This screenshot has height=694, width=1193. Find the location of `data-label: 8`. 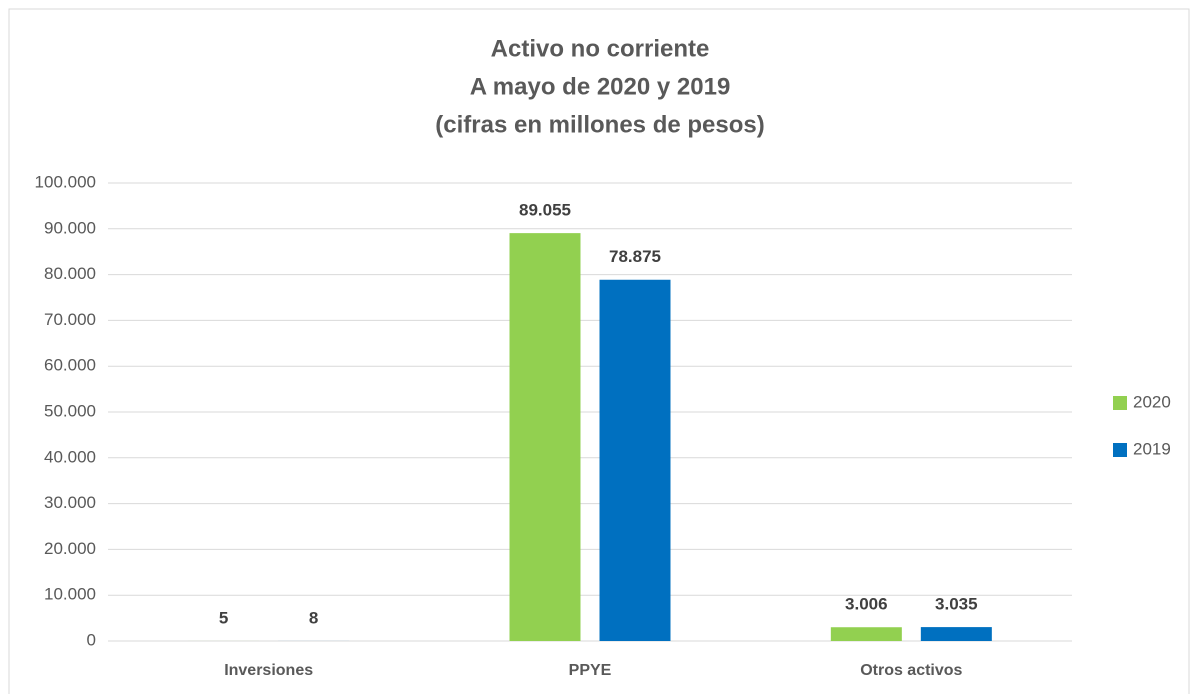

data-label: 8 is located at coordinates (313, 617).